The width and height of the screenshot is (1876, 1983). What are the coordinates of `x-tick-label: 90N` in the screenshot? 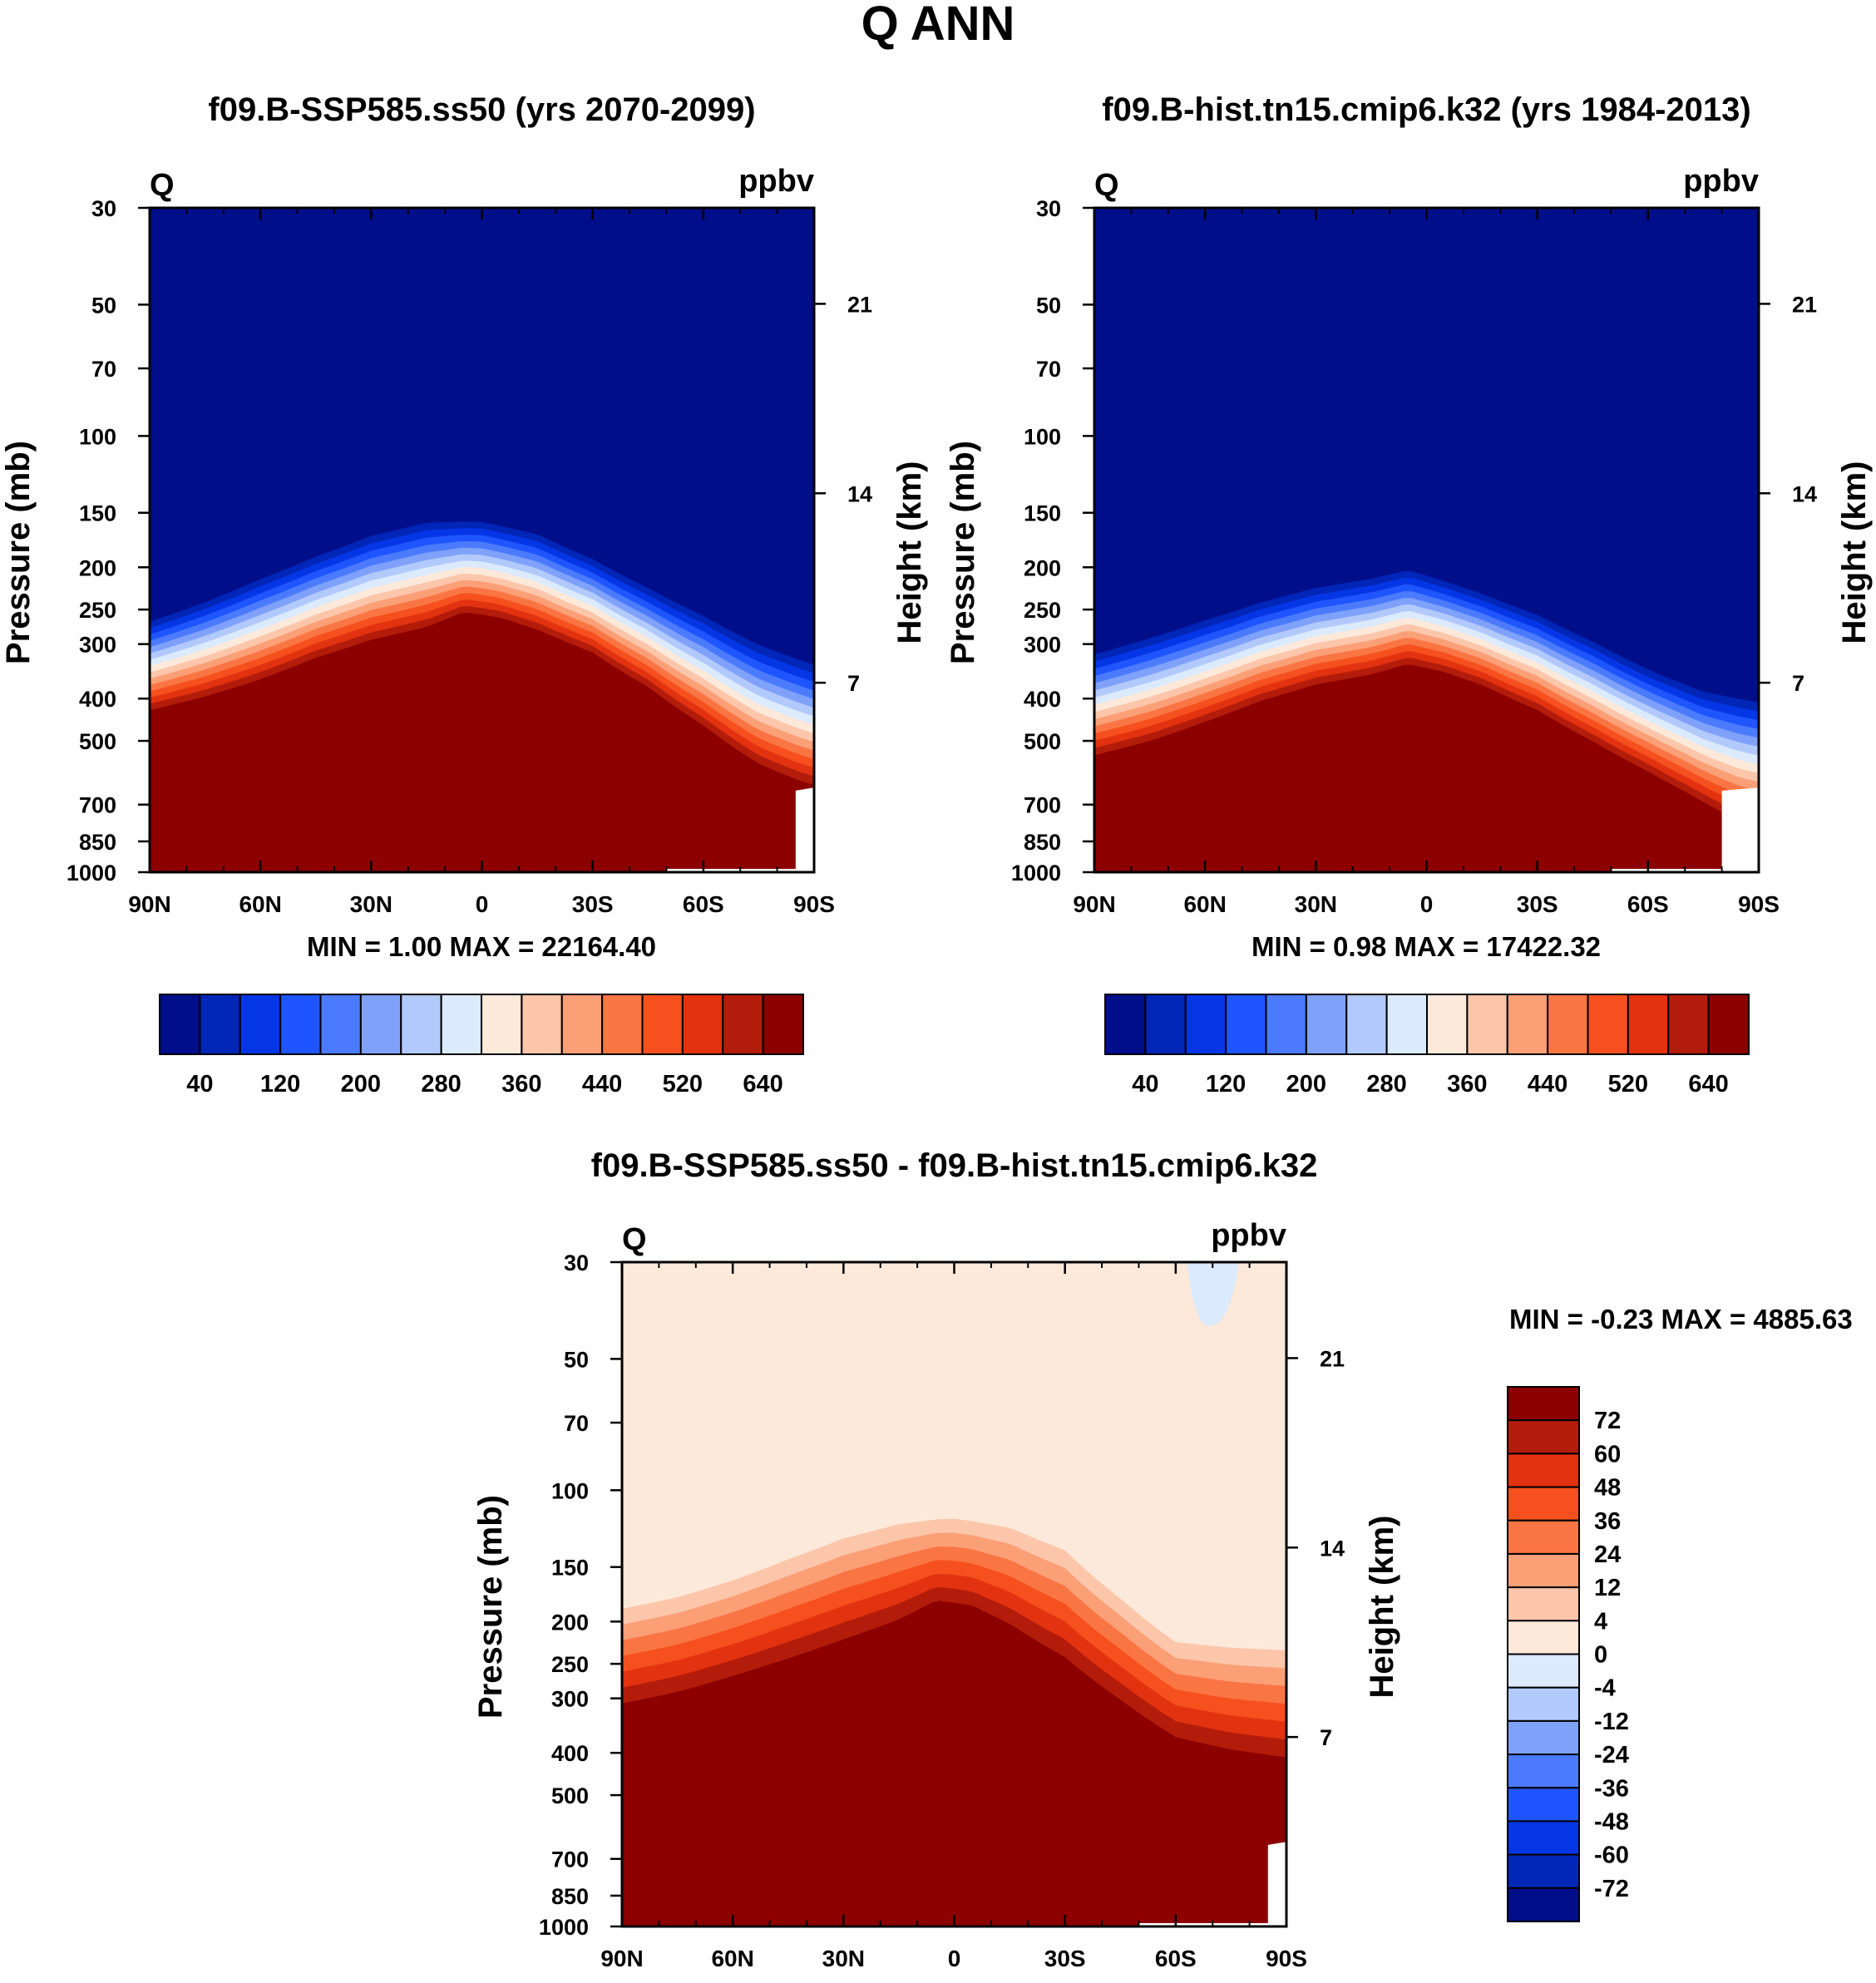 It's located at (621, 1958).